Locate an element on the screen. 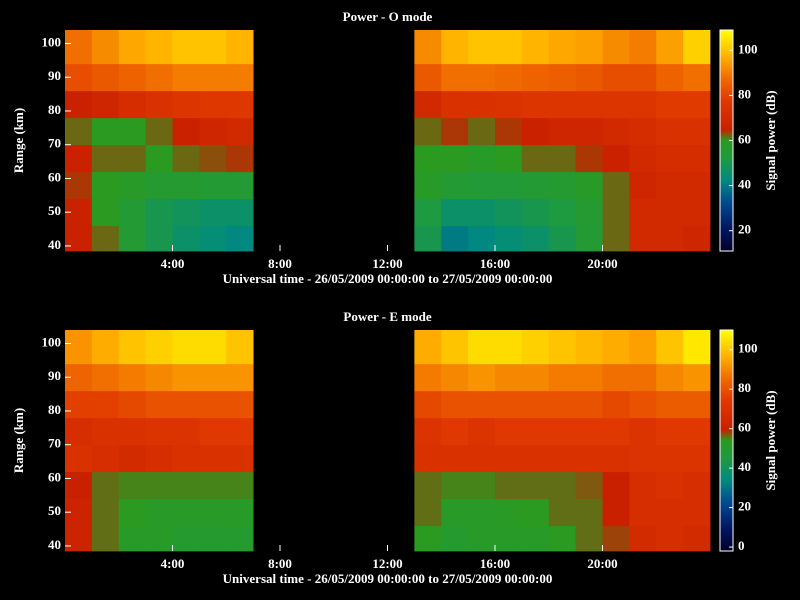  colorbar-tick-label: 40 is located at coordinates (744, 466).